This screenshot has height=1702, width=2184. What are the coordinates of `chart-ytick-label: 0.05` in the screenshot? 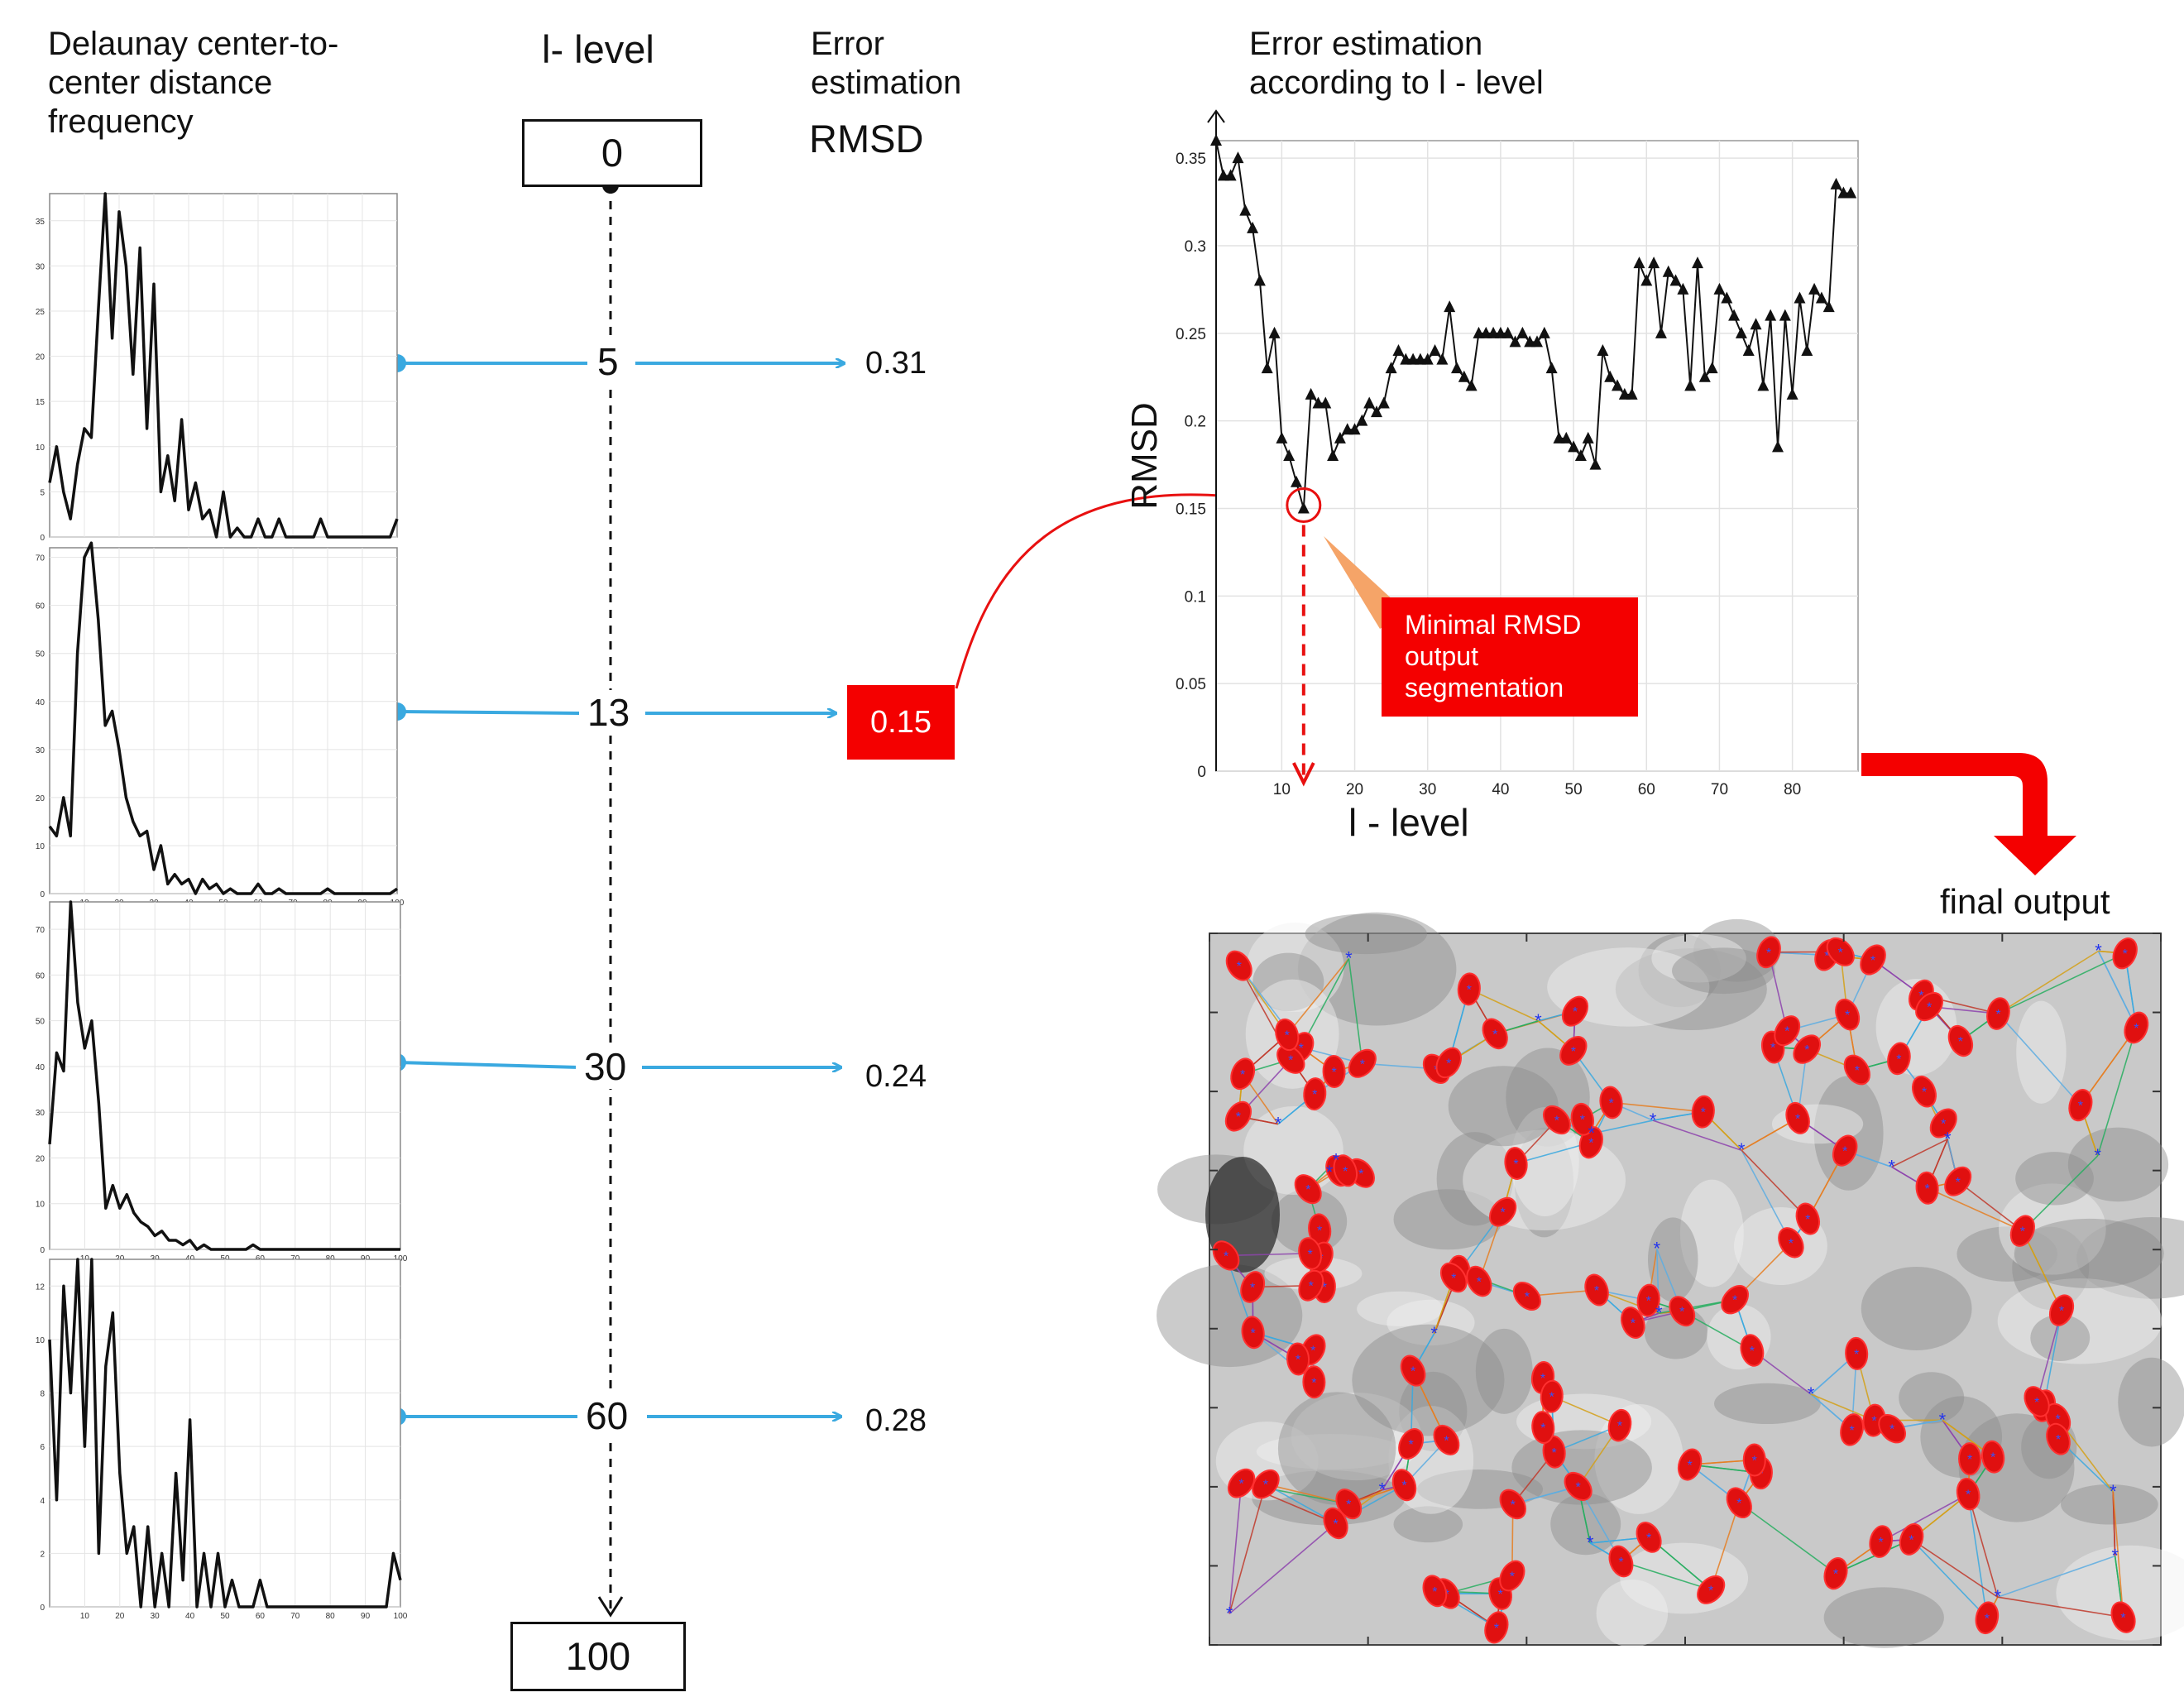 It's located at (1191, 684).